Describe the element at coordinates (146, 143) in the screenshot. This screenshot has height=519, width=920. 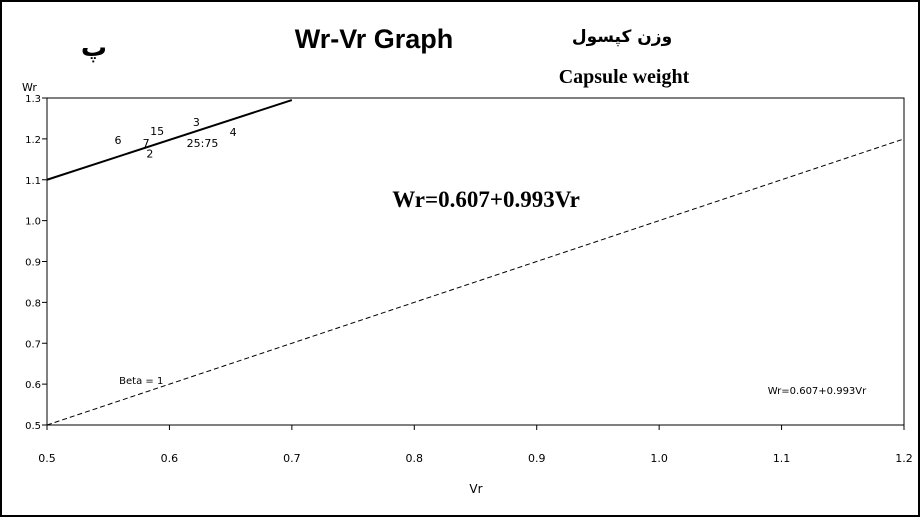
I see `point-label: 7` at that location.